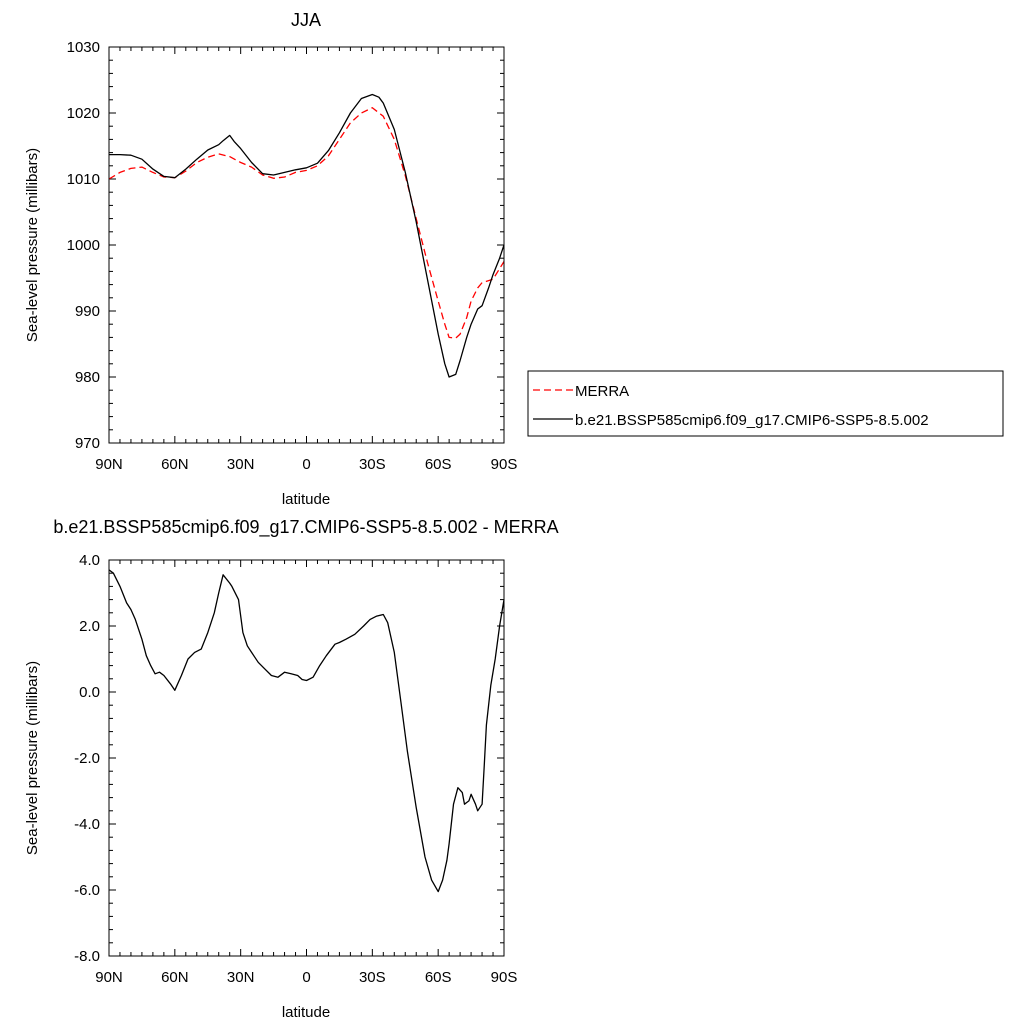  What do you see at coordinates (89, 626) in the screenshot?
I see `bottom-y-tick-label: 2.0` at bounding box center [89, 626].